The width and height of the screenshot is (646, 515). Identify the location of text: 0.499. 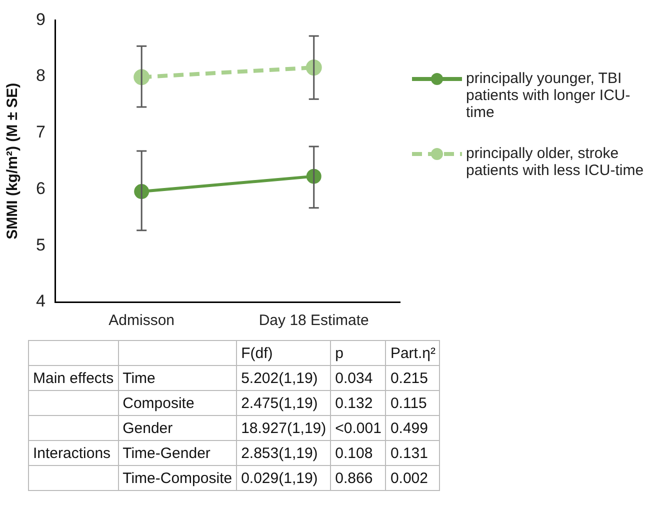
(413, 428).